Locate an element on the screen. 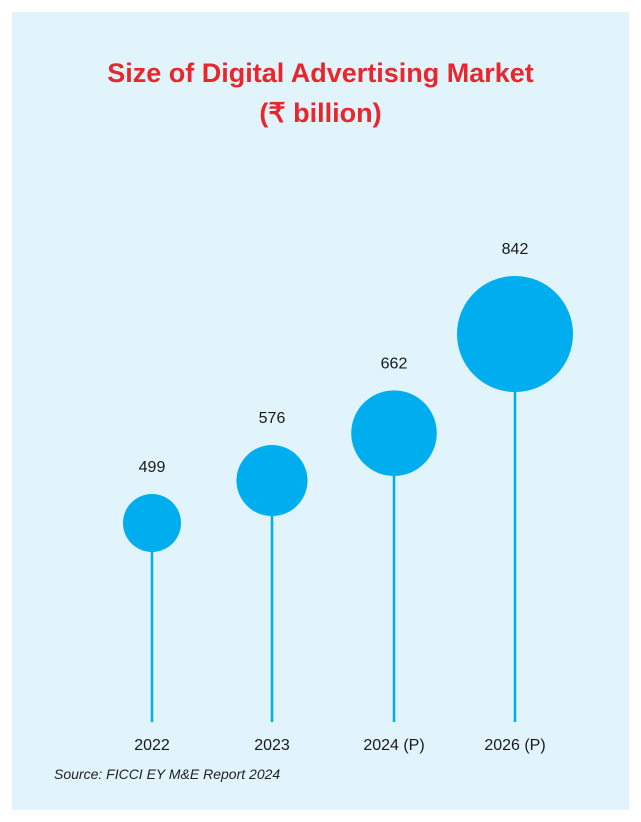 This screenshot has width=641, height=822. x-tick-label-2: 2024 (P) is located at coordinates (393, 745).